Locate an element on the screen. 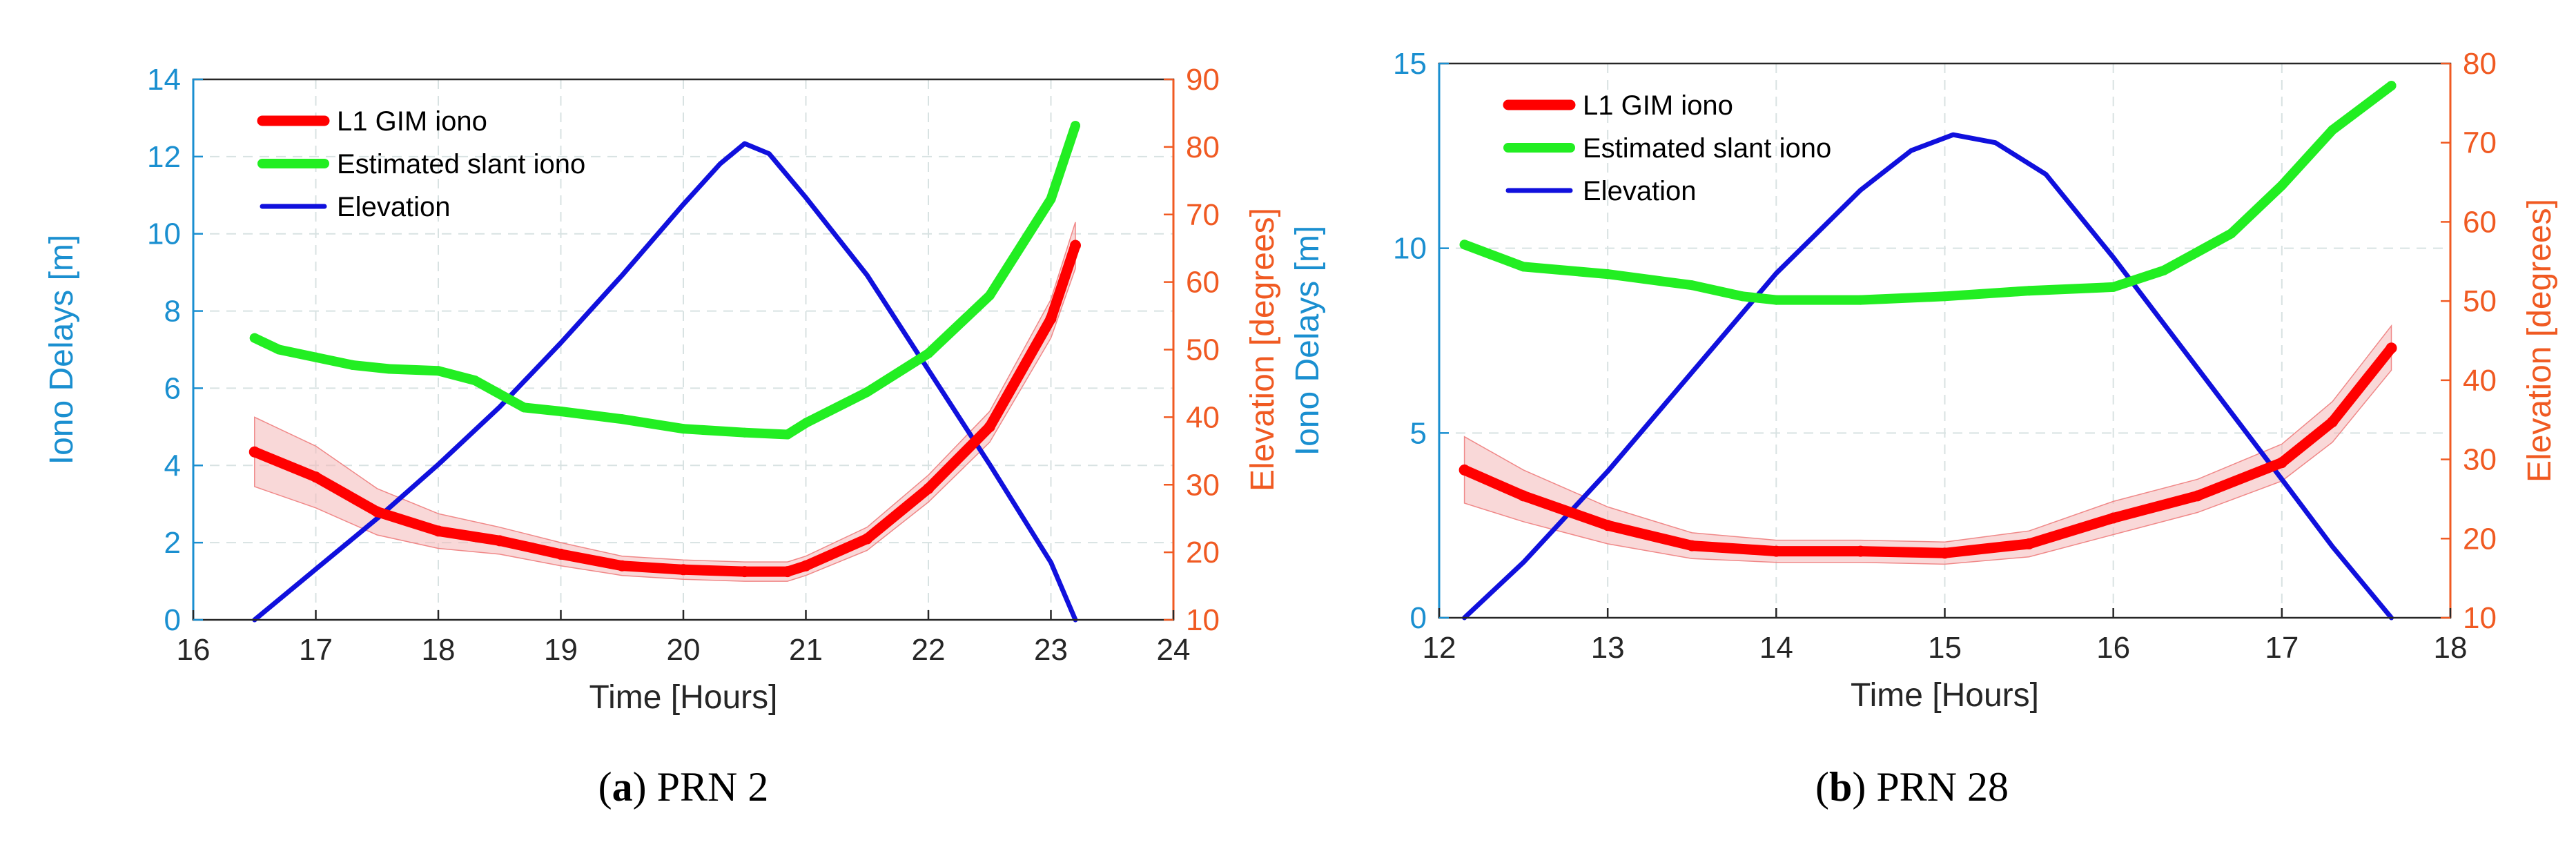  y-right-tick-label: 90 is located at coordinates (1203, 80).